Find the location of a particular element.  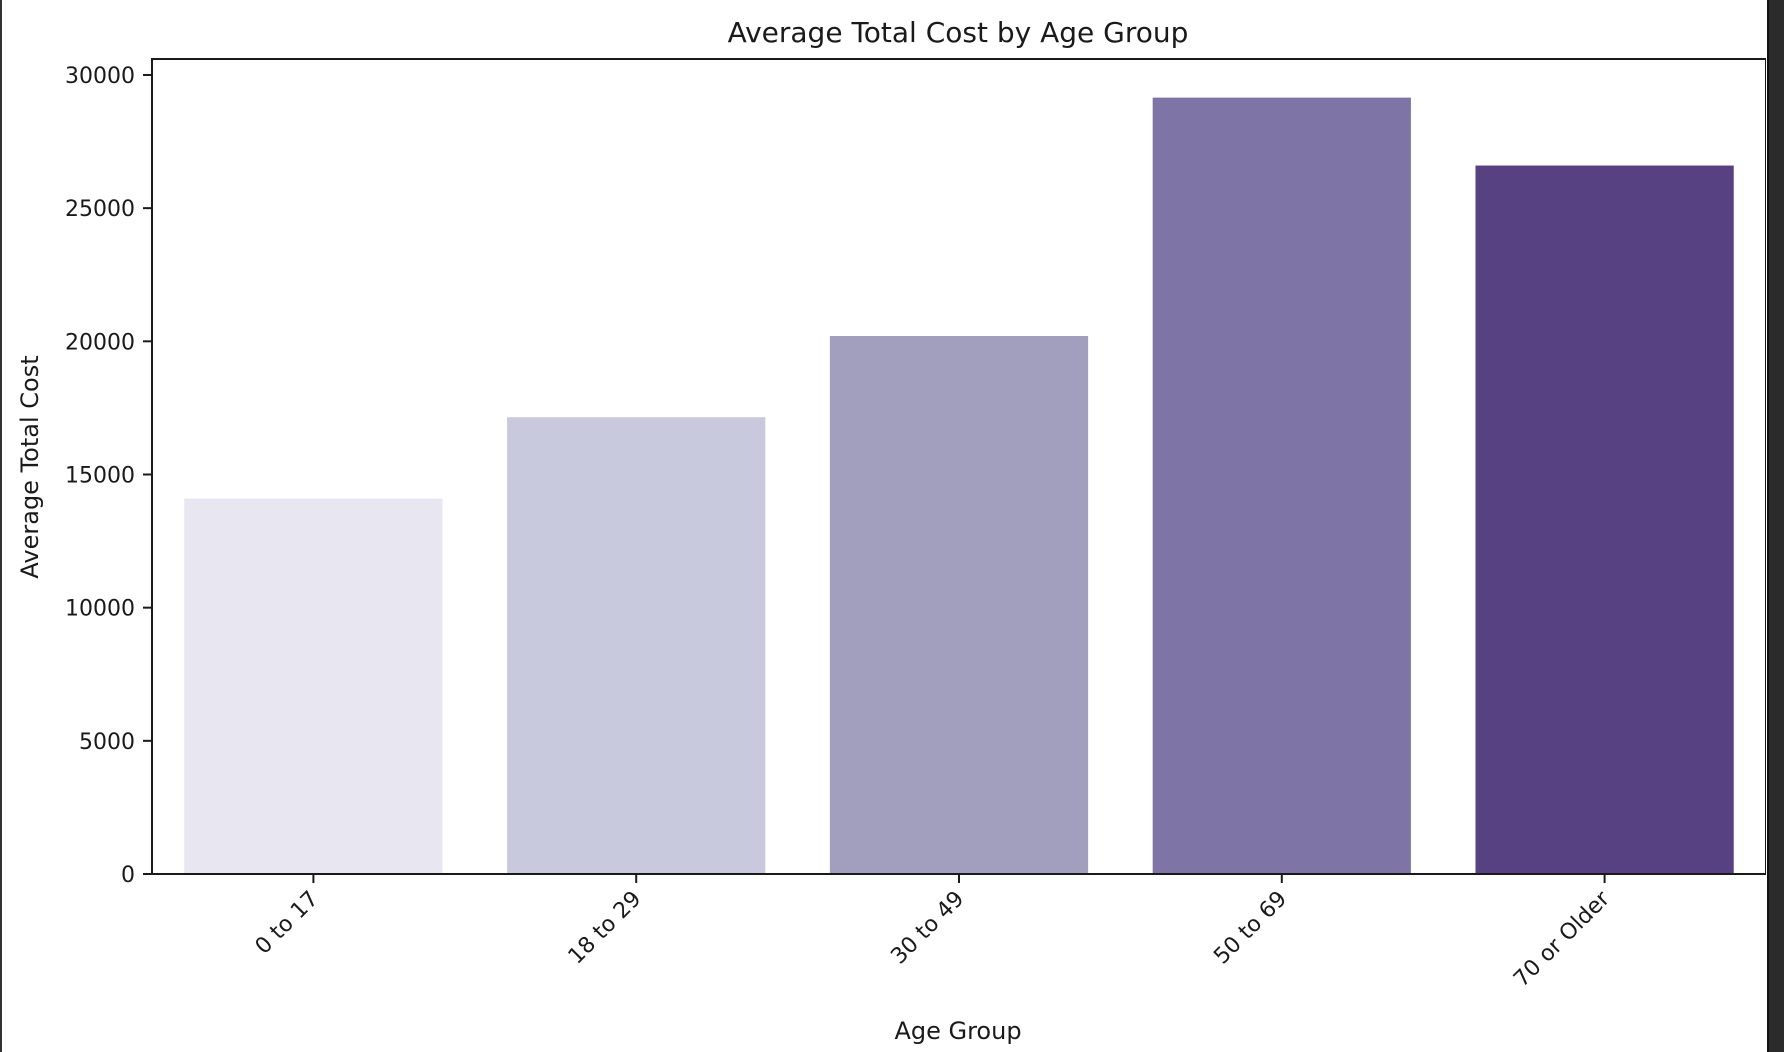

y-tick-label: 10000 is located at coordinates (100, 609).